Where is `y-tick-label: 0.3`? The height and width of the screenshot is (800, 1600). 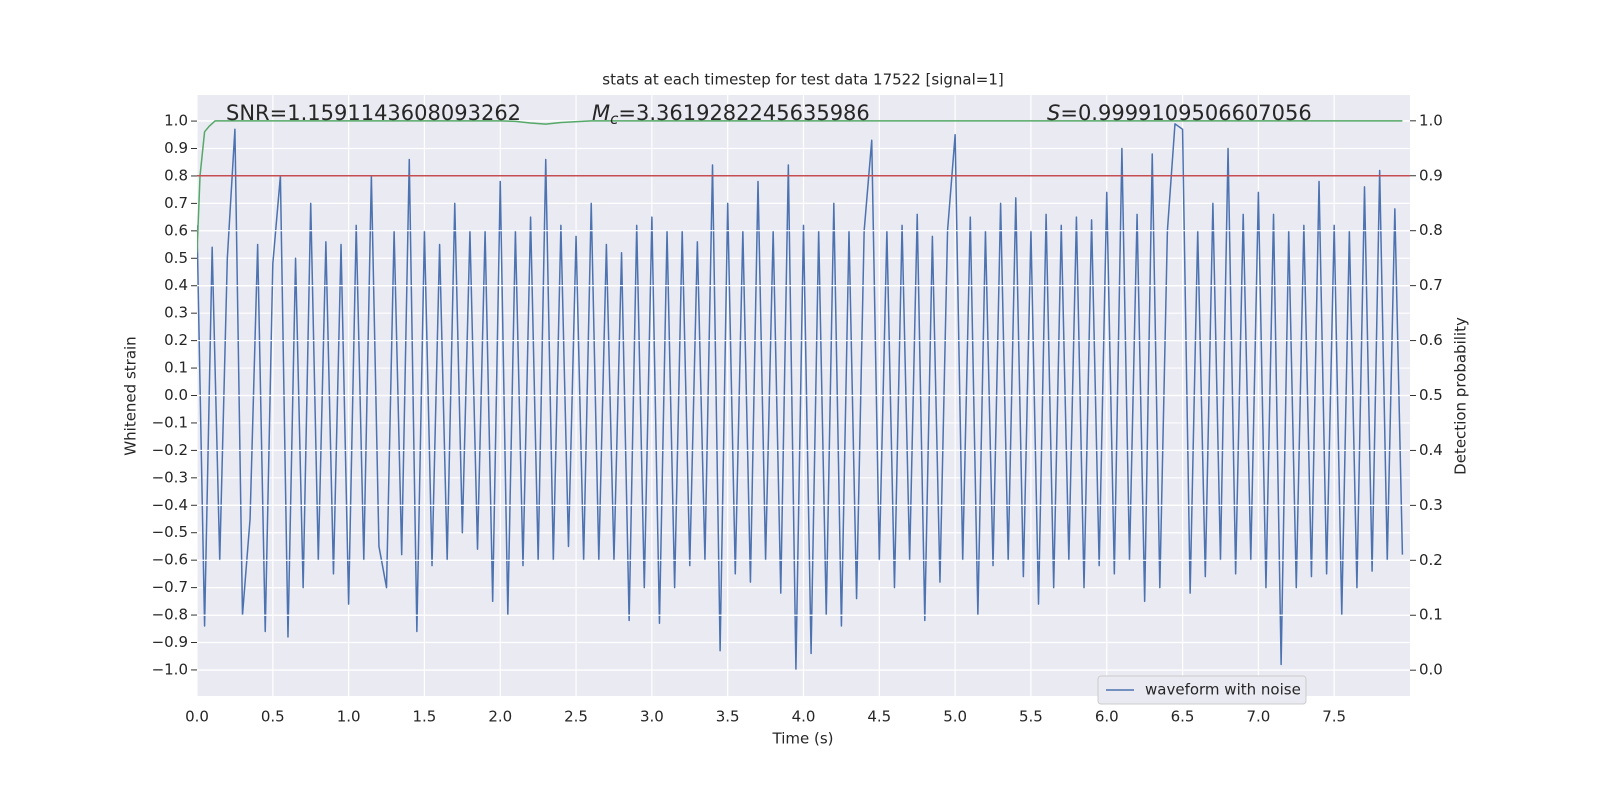
y-tick-label: 0.3 is located at coordinates (176, 313).